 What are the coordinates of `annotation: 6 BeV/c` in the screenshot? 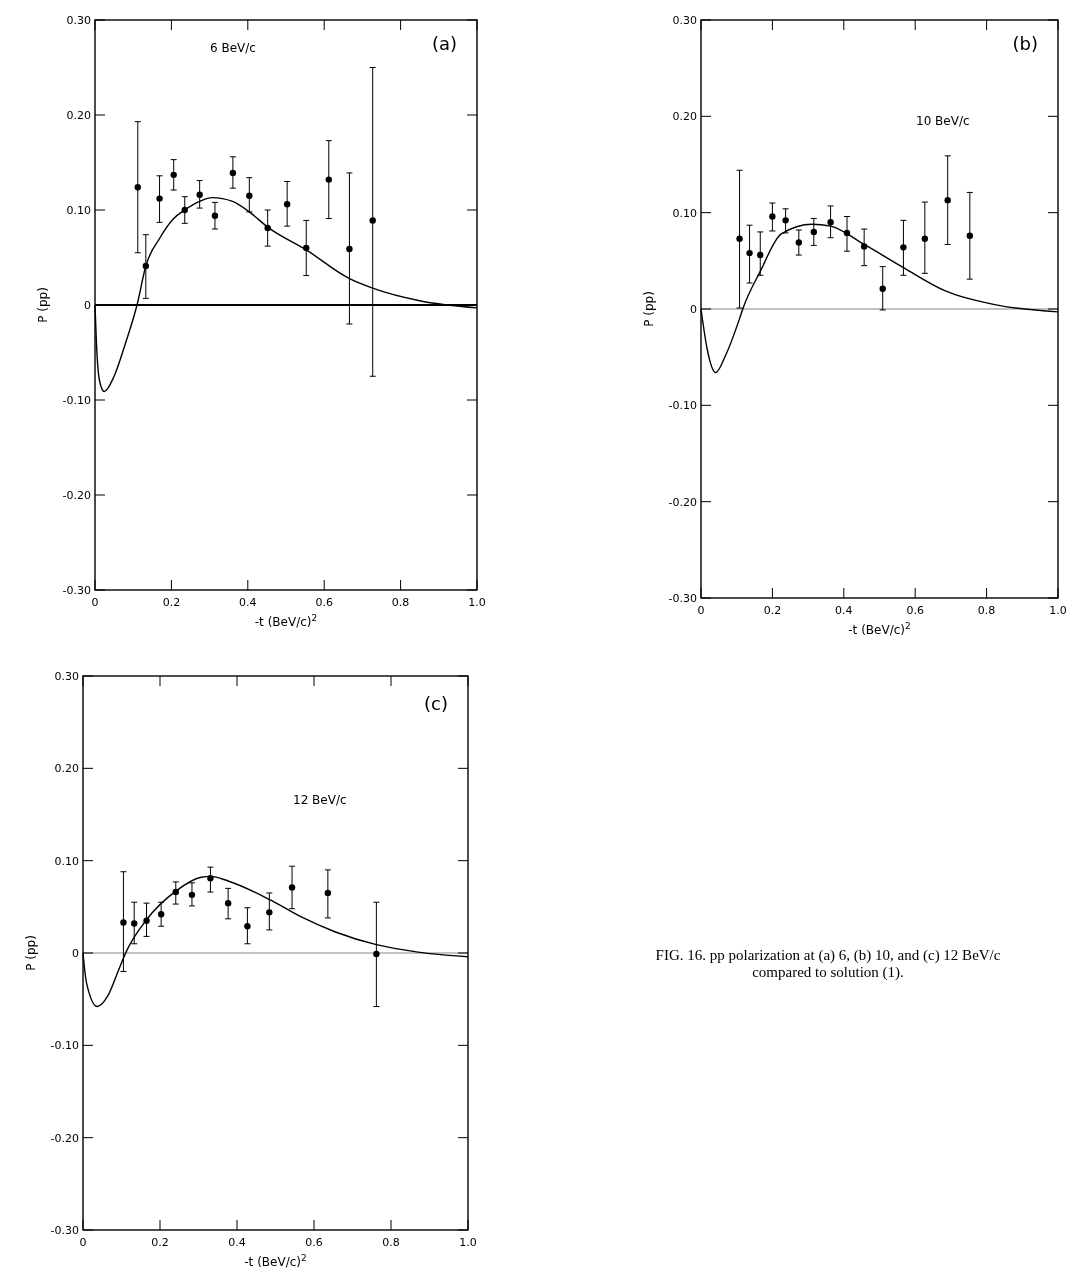 It's located at (233, 48).